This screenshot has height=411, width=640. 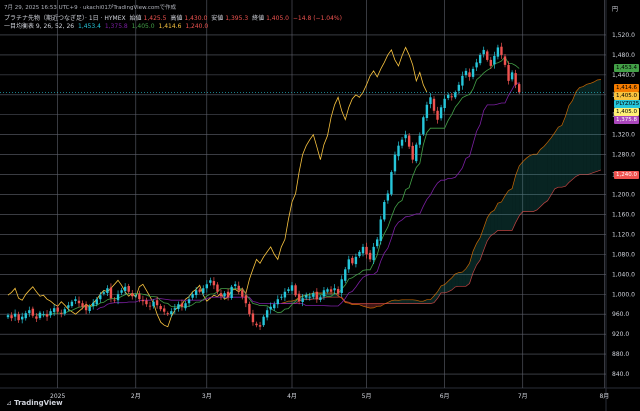 I want to click on high-label: 高値, so click(x=176, y=18).